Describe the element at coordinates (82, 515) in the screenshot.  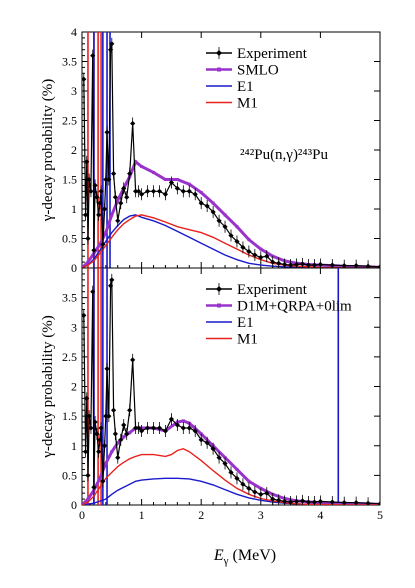
I see `x-tick-label: 0` at that location.